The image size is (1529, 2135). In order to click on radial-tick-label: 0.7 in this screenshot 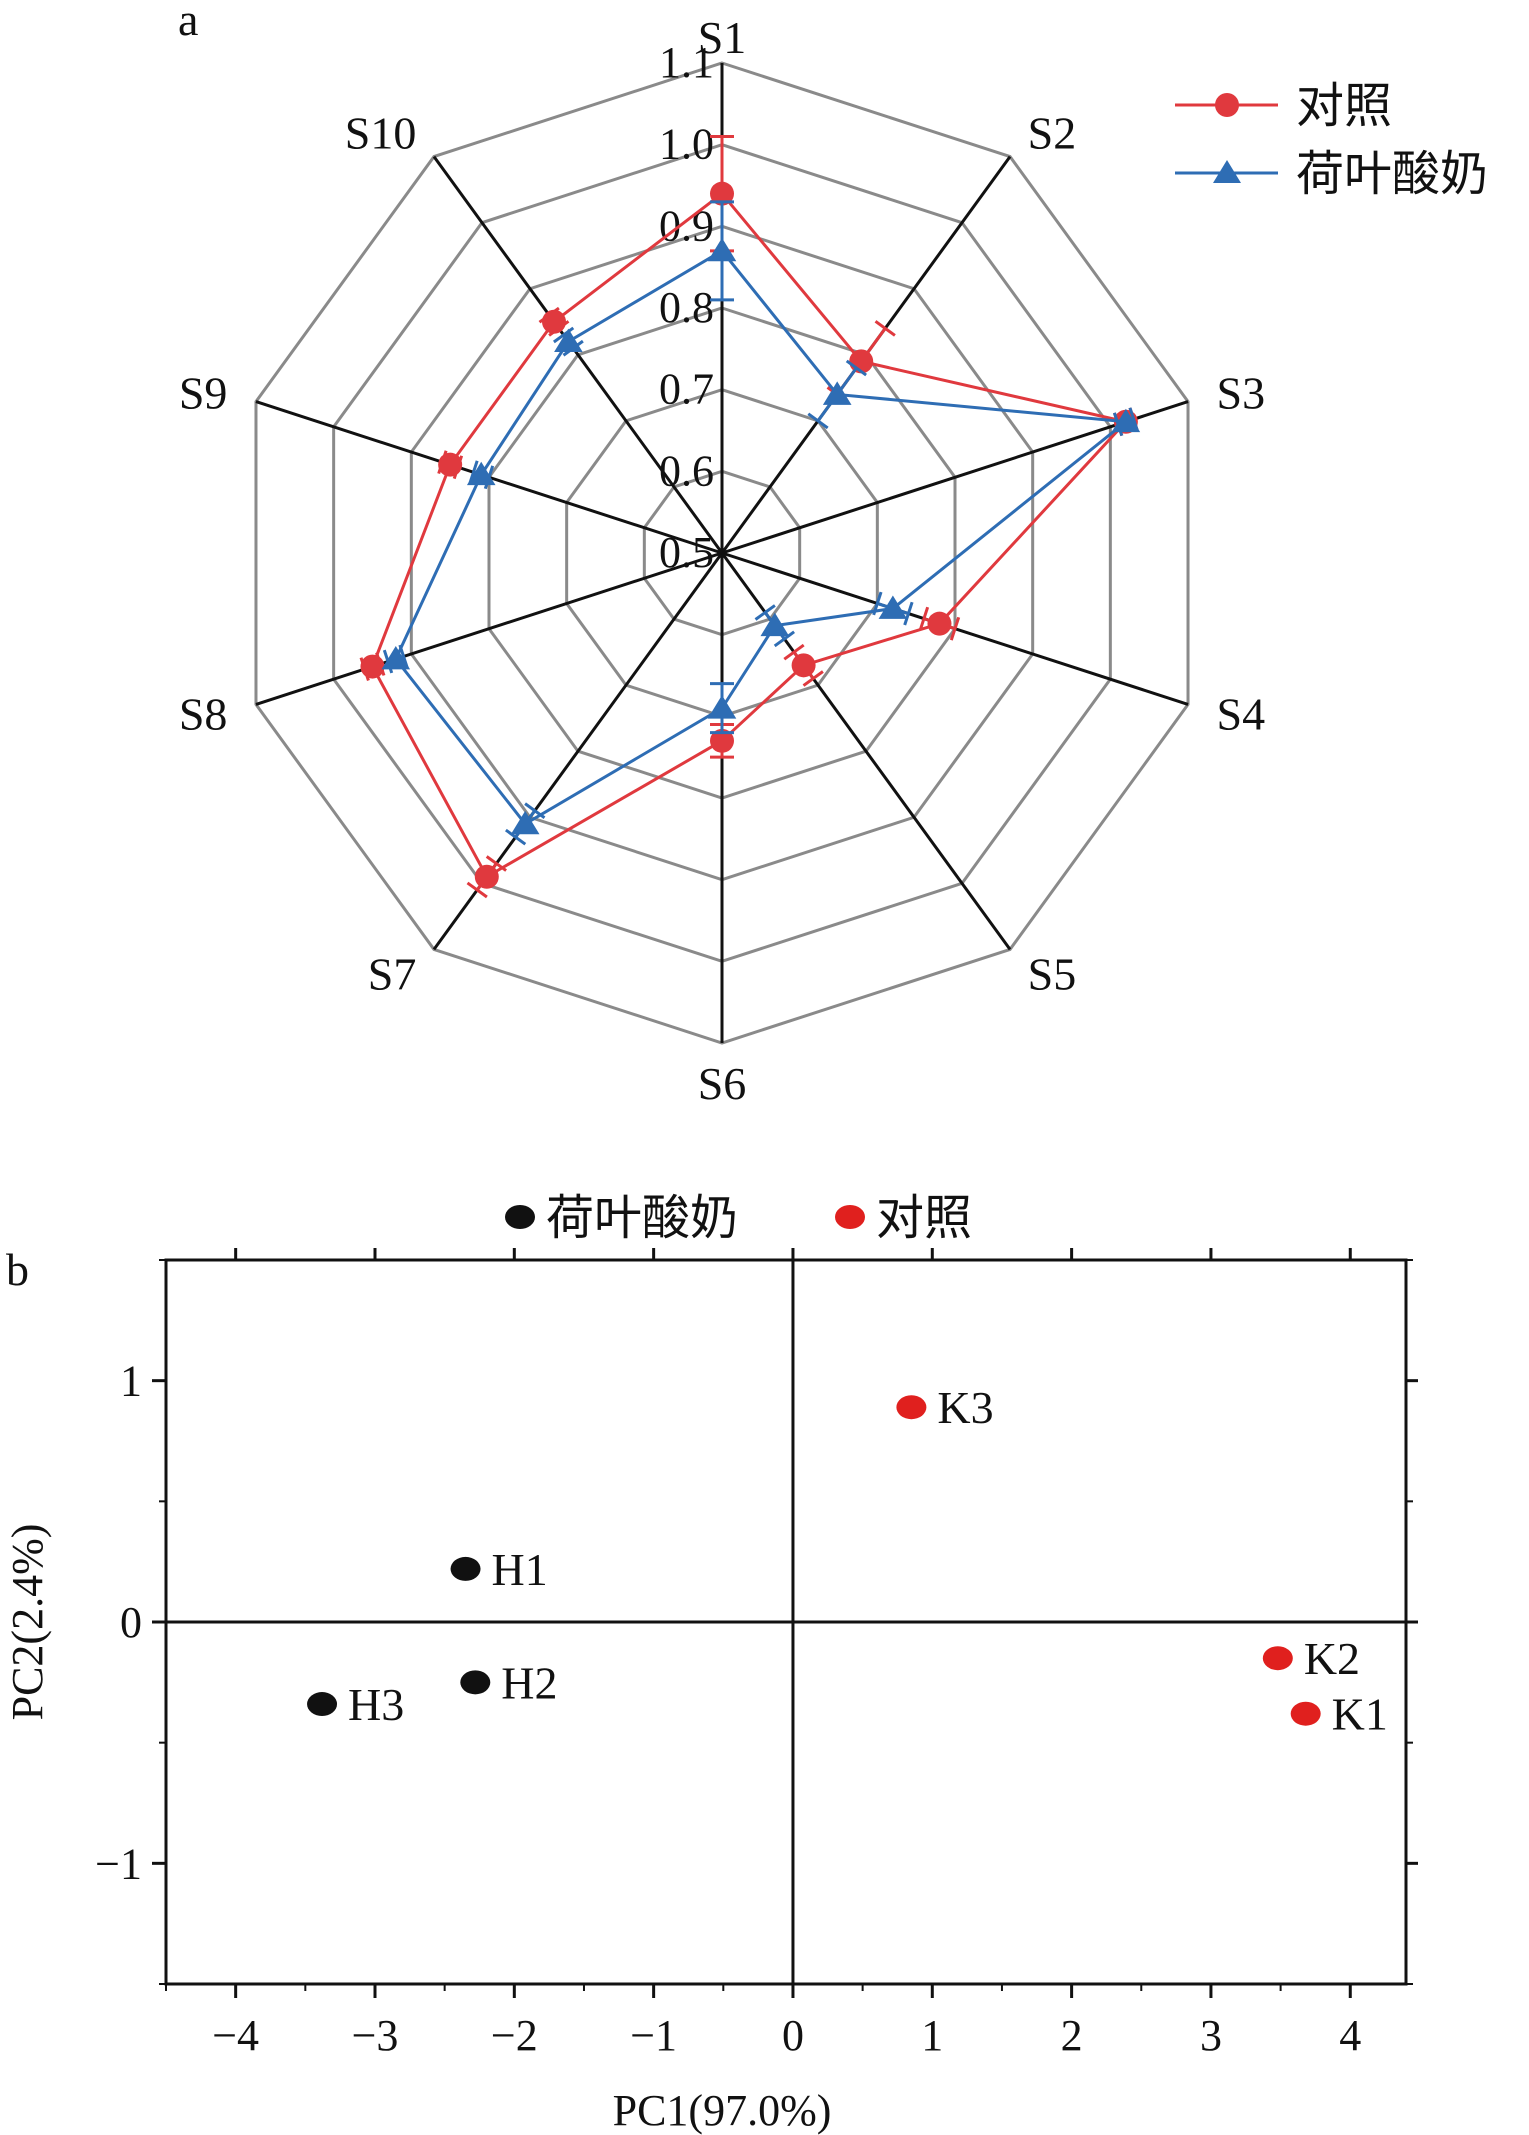, I will do `click(686, 389)`.